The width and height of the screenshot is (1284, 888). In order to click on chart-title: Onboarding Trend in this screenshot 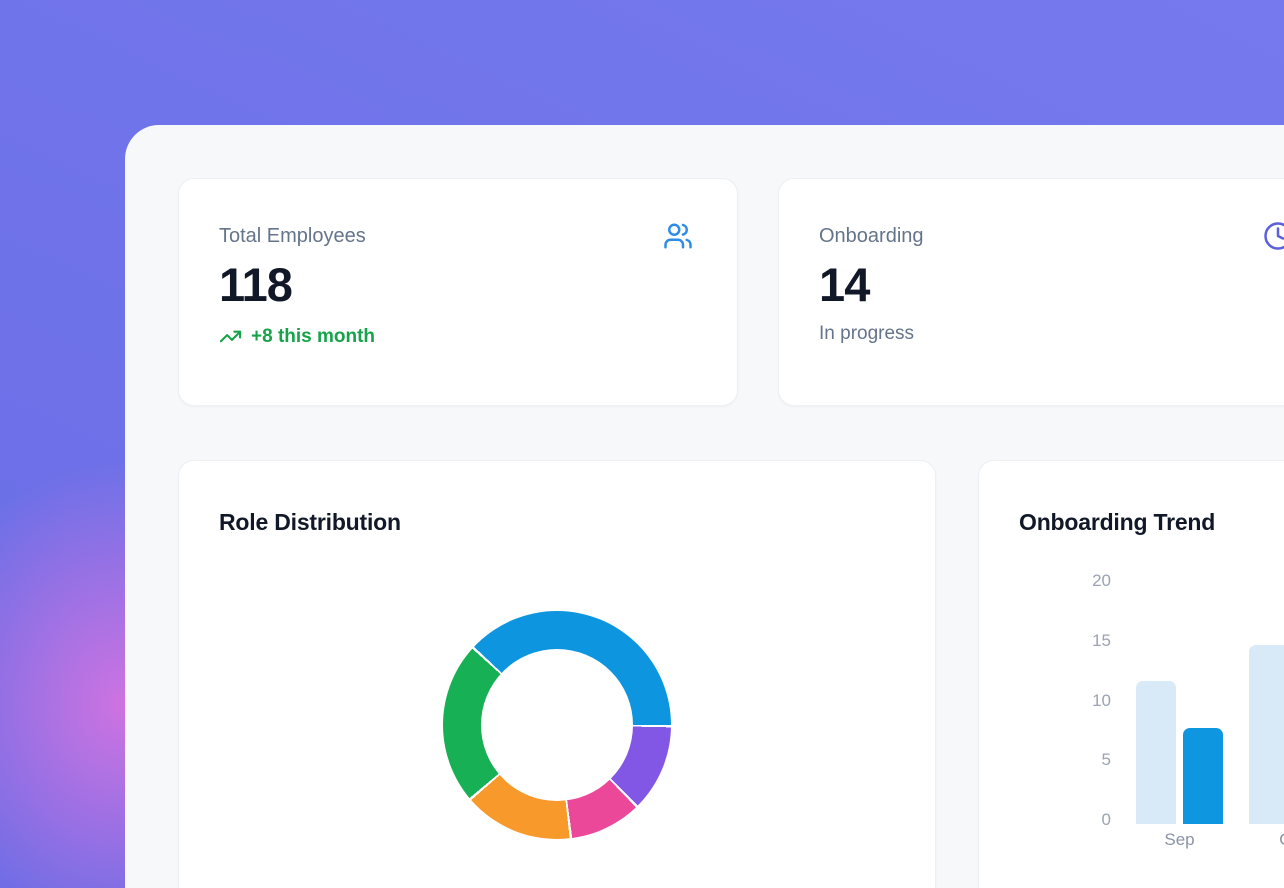, I will do `click(1117, 522)`.